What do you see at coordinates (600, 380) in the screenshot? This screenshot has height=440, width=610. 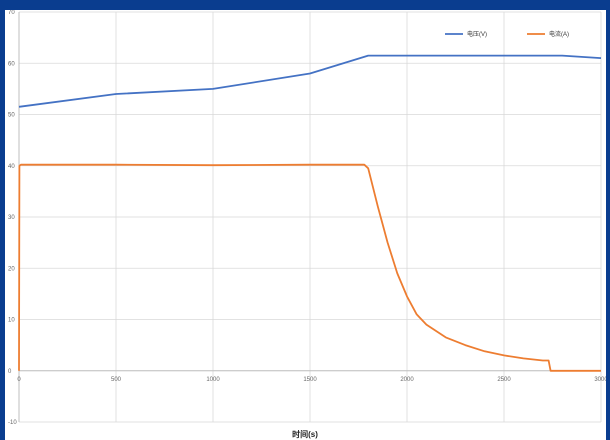 I see `x-tick-label: 3000` at bounding box center [600, 380].